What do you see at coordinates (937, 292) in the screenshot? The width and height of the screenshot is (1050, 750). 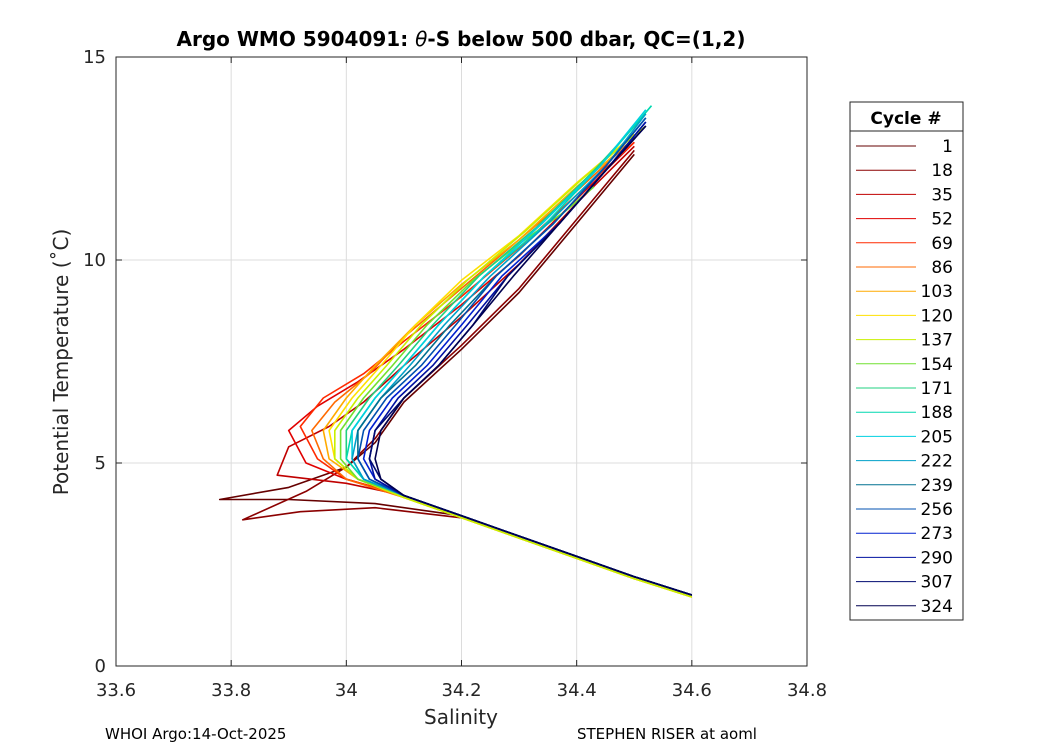 I see `legend-label-cycle-103: 103` at bounding box center [937, 292].